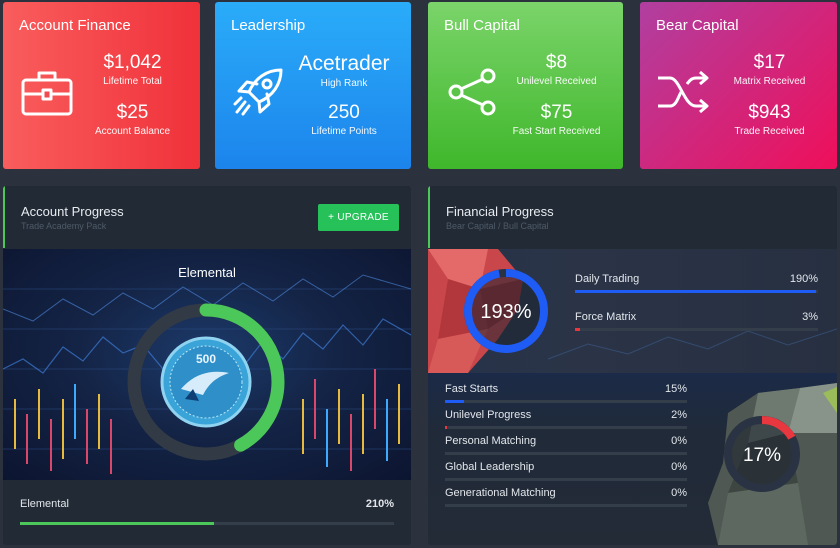 This screenshot has width=840, height=548. I want to click on stat-label: Unilevel Received, so click(556, 81).